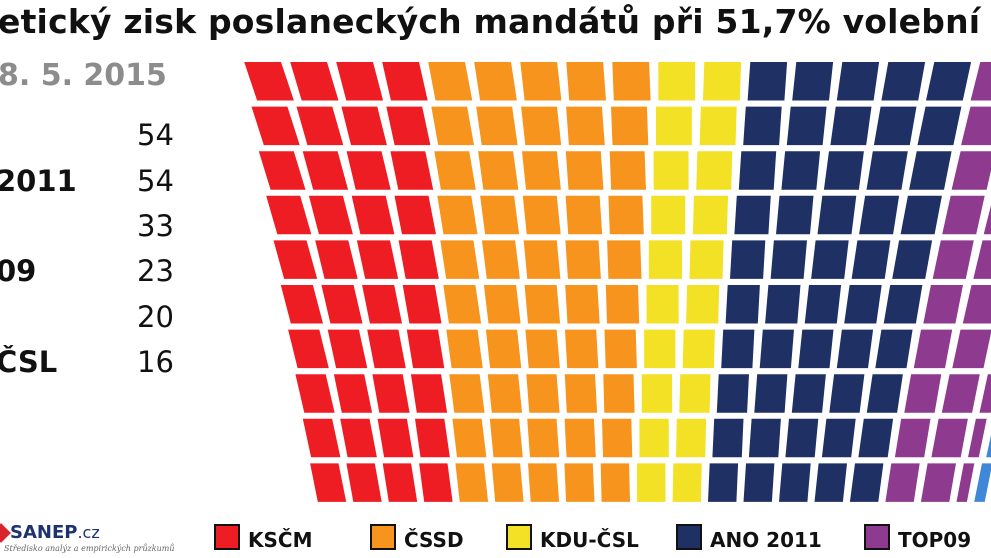 The image size is (991, 558). What do you see at coordinates (434, 540) in the screenshot?
I see `legend-label: ČSSD` at bounding box center [434, 540].